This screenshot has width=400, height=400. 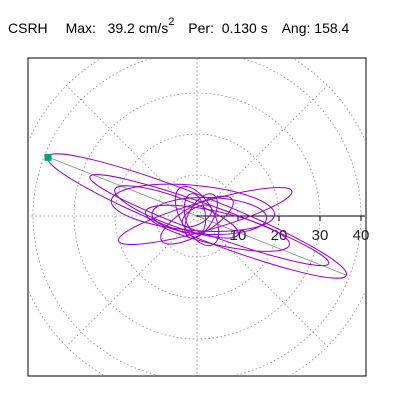 What do you see at coordinates (244, 27) in the screenshot?
I see `per-value: 0.130 s` at bounding box center [244, 27].